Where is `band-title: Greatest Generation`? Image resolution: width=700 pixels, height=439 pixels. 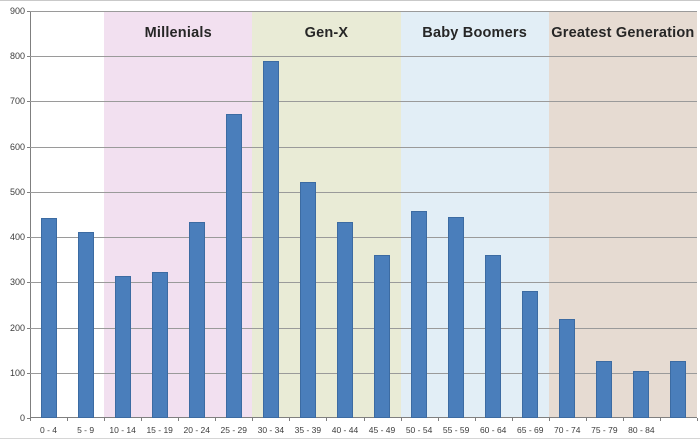 band-title: Greatest Generation is located at coordinates (623, 33).